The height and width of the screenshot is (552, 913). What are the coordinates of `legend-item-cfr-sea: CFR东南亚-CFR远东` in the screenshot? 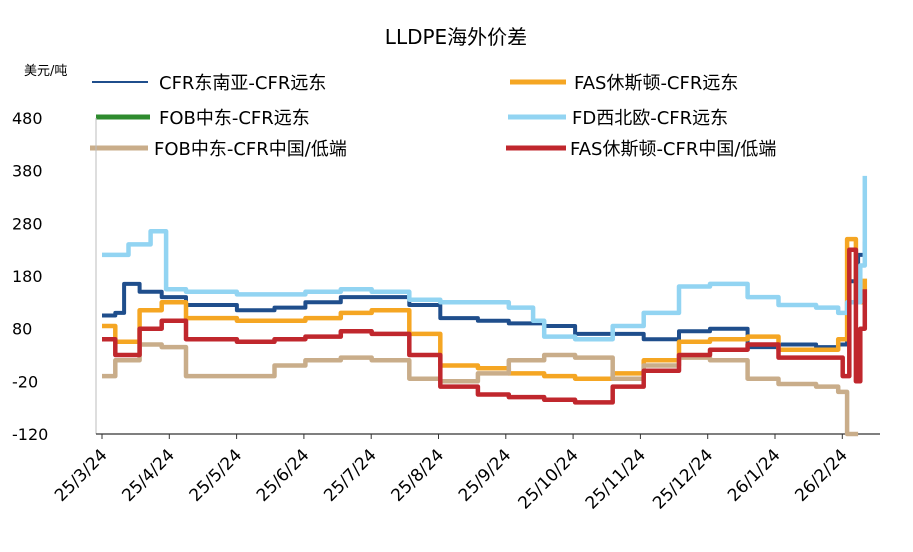 It's located at (209, 83).